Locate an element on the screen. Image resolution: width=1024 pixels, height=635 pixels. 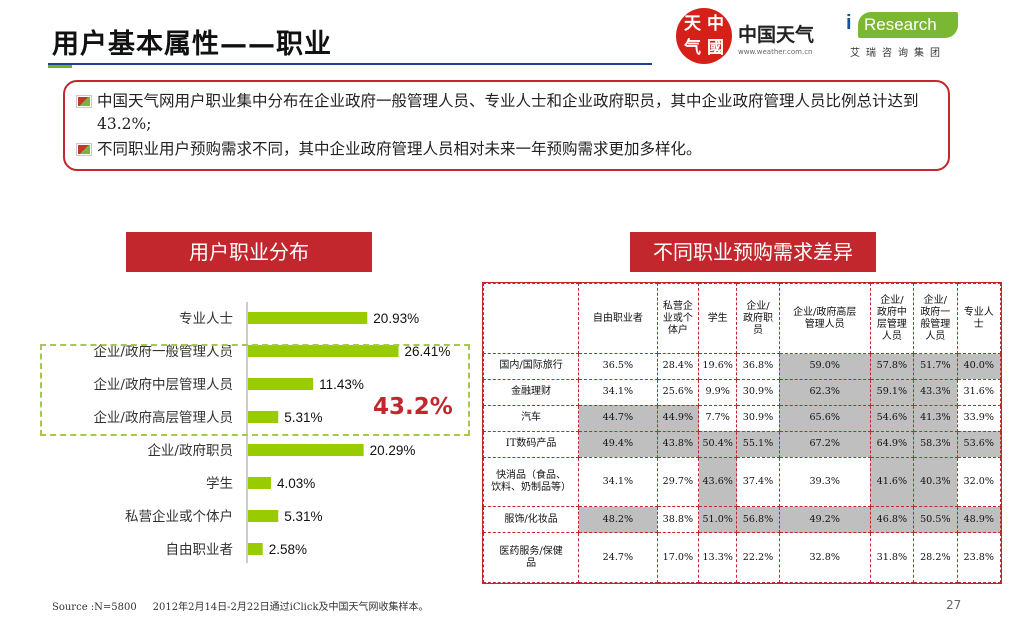
table-cell: 43.3% is located at coordinates (935, 392).